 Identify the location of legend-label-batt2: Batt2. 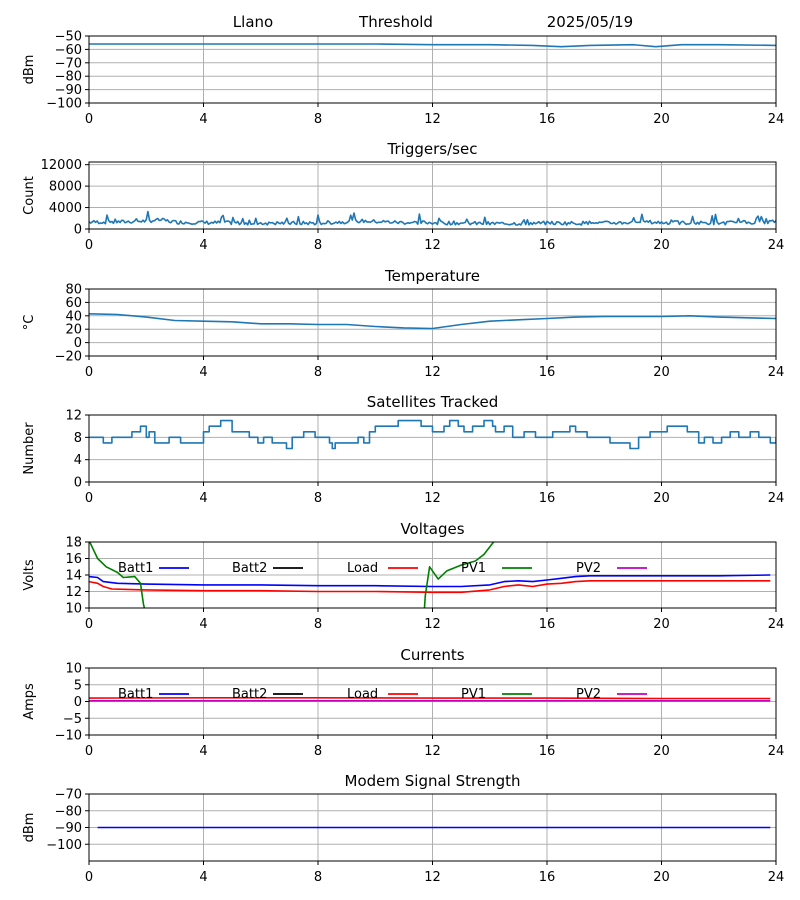
(249, 694).